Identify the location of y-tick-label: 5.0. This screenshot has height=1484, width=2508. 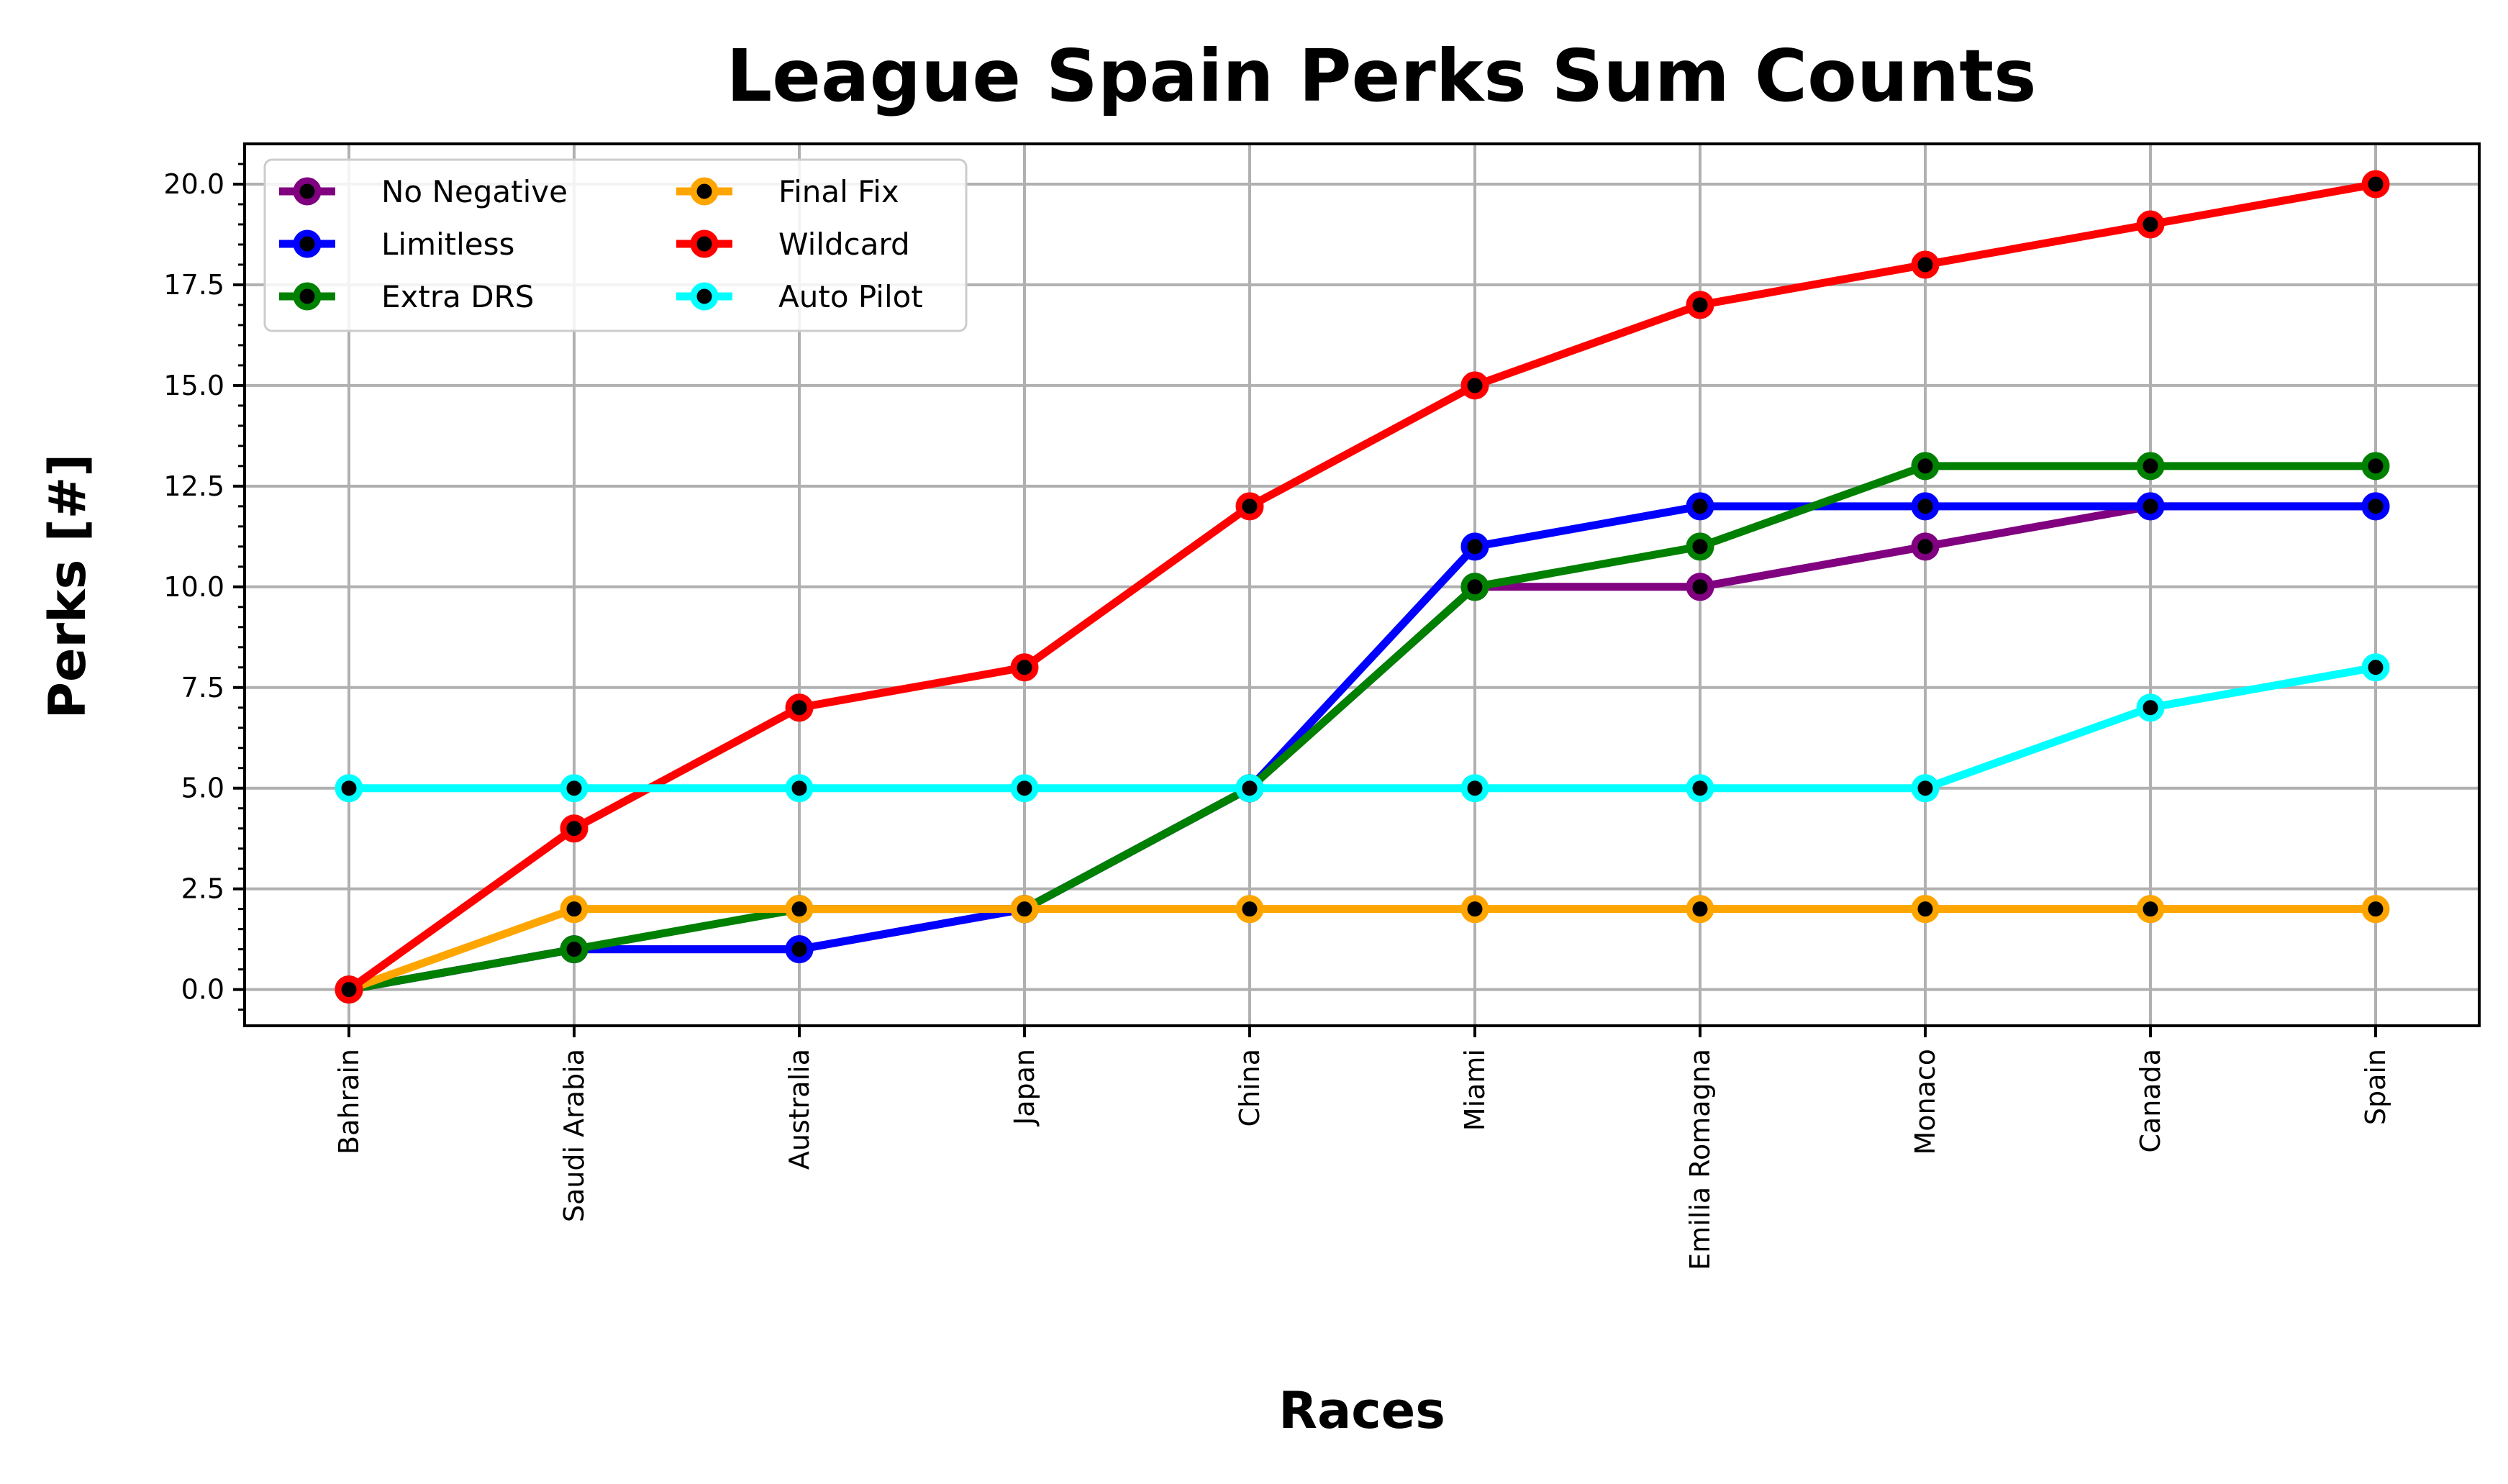
(202, 788).